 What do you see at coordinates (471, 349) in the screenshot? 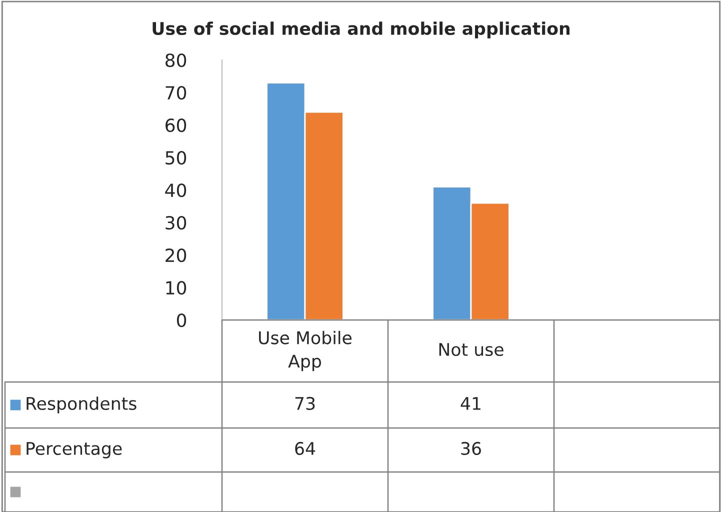
I see `x-tick-label: Not use` at bounding box center [471, 349].